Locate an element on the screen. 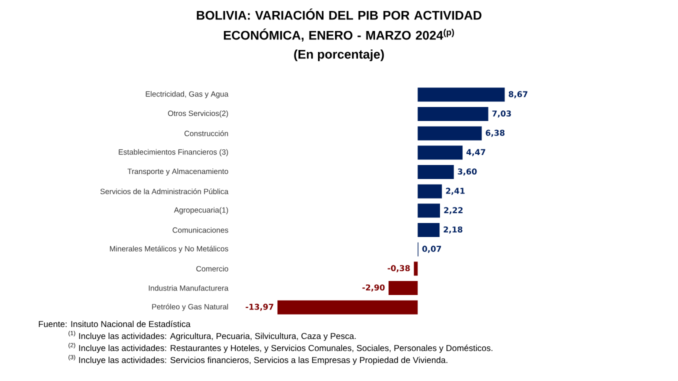  data-label: -13,97 is located at coordinates (260, 307).